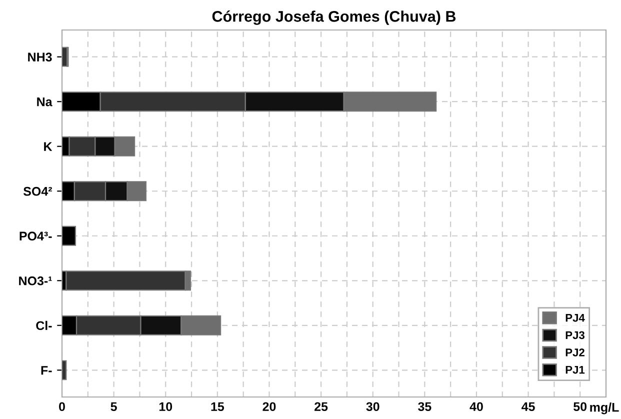 This screenshot has width=621, height=419. Describe the element at coordinates (36, 236) in the screenshot. I see `y-tick-label: PO4³-` at that location.